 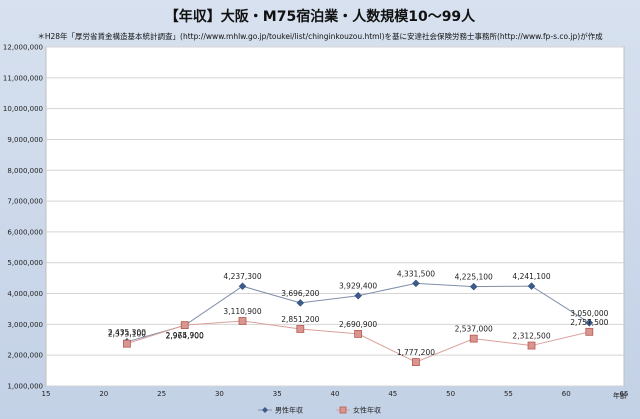 I want to click on y-tick-label: 2,000,000, so click(x=25, y=356).